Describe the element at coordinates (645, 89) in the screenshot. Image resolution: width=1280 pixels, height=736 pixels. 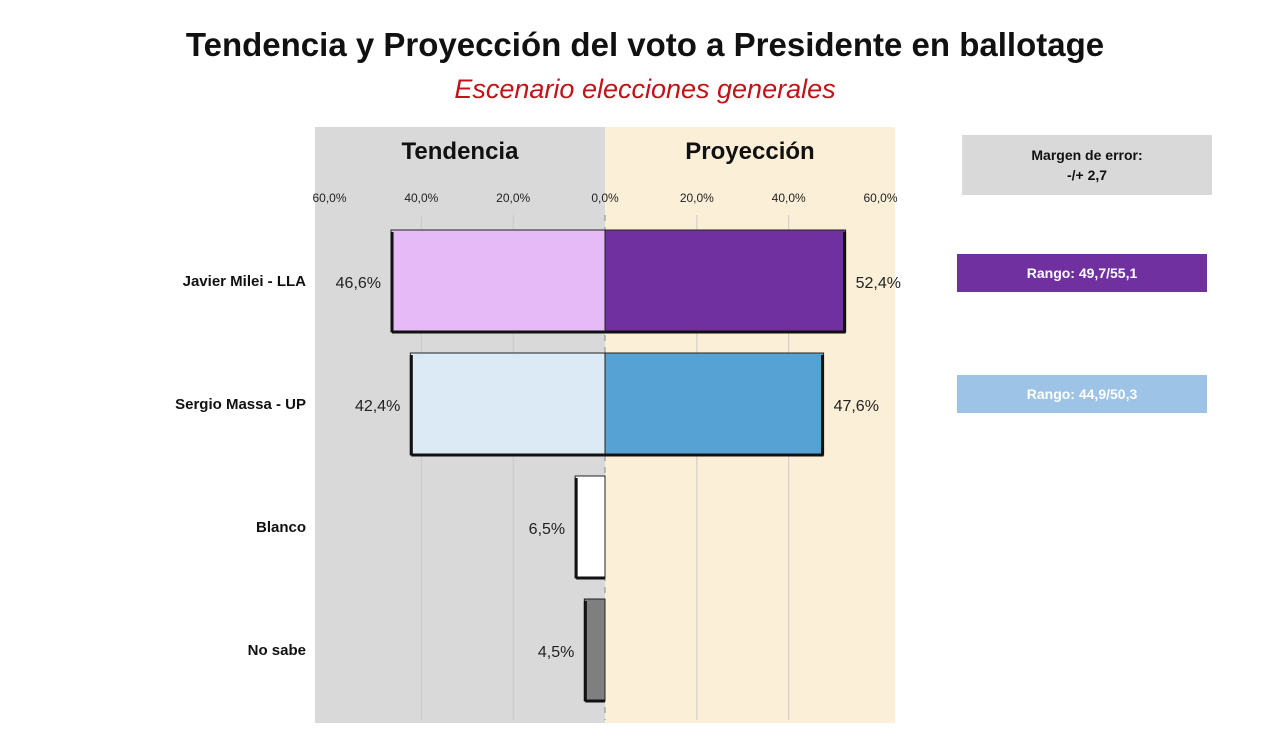
I see `chart-subtitle: Escenario elecciones generales` at that location.